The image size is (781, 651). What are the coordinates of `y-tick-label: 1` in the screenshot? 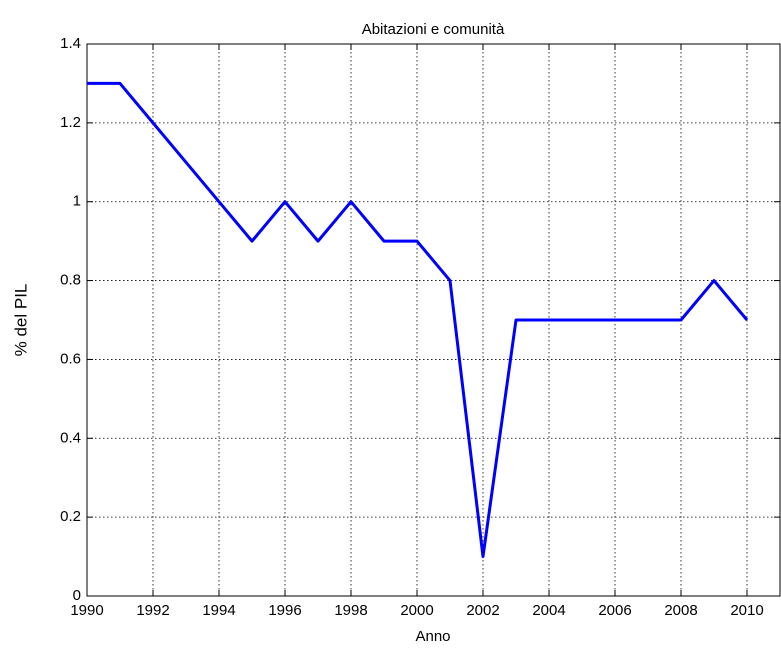 It's located at (77, 201).